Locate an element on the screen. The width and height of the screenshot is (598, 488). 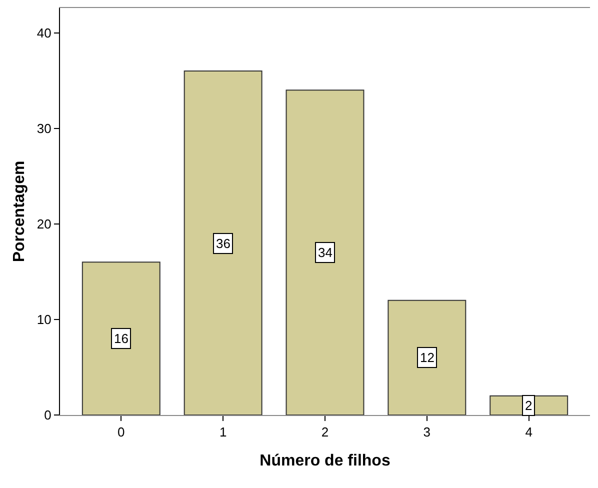
data-label: 12 is located at coordinates (427, 357).